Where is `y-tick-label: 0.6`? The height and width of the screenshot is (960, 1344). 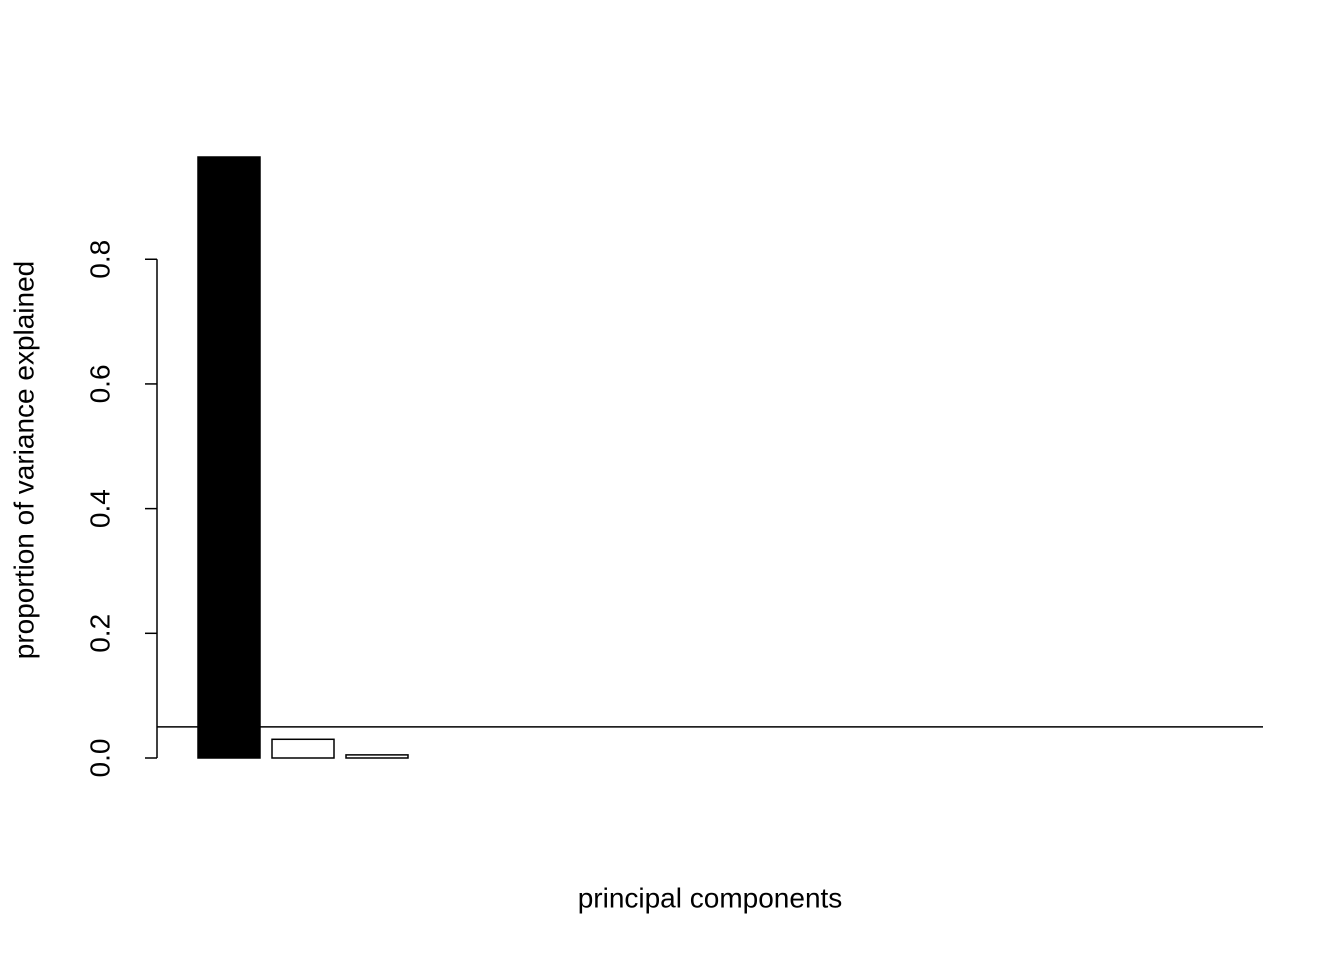 y-tick-label: 0.6 is located at coordinates (99, 383).